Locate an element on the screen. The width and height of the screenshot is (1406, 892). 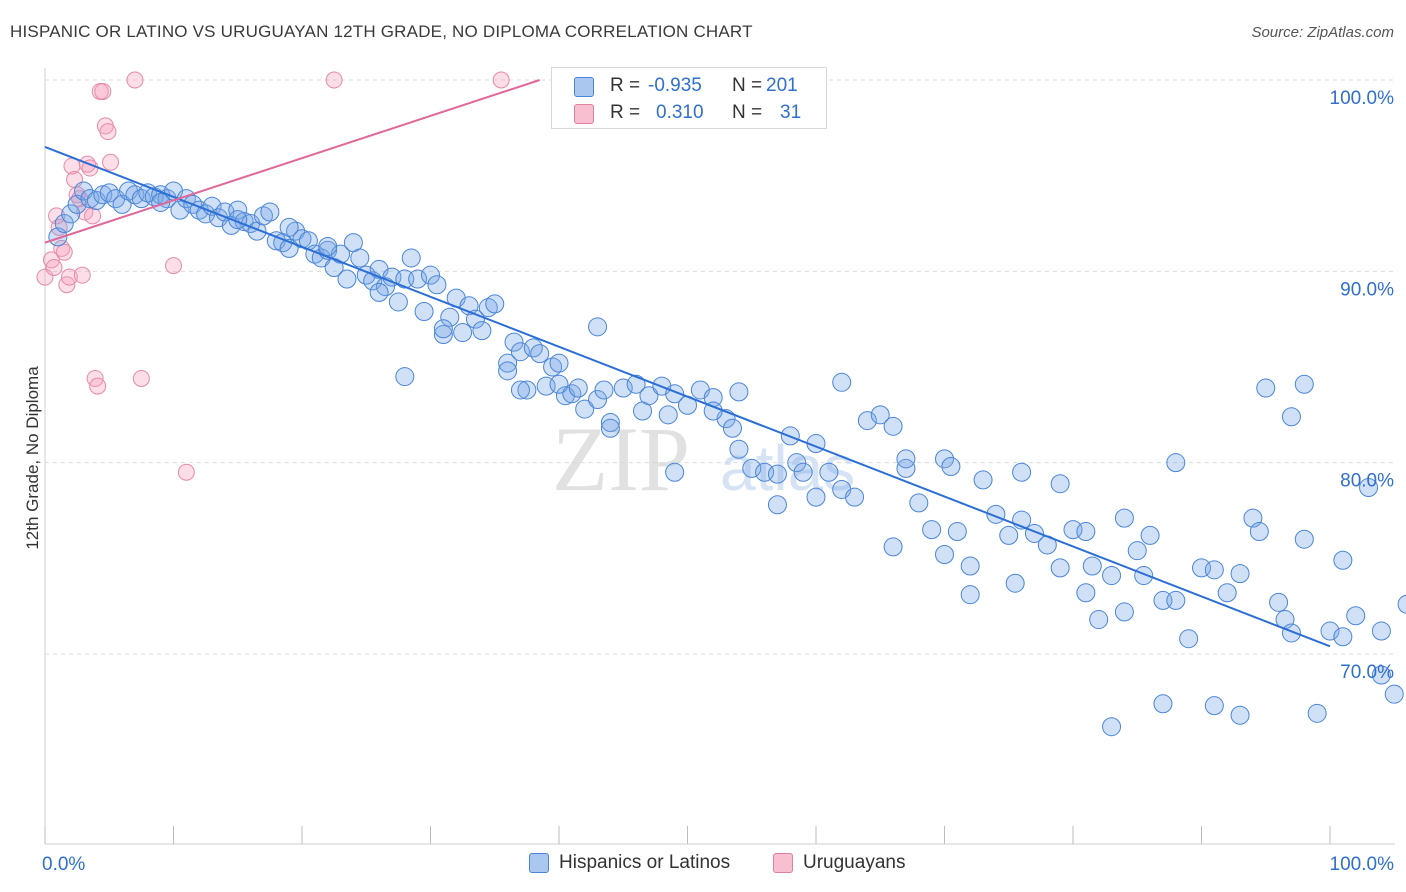
legend-item-hispanics: Hispanics or Latinos is located at coordinates (629, 863).